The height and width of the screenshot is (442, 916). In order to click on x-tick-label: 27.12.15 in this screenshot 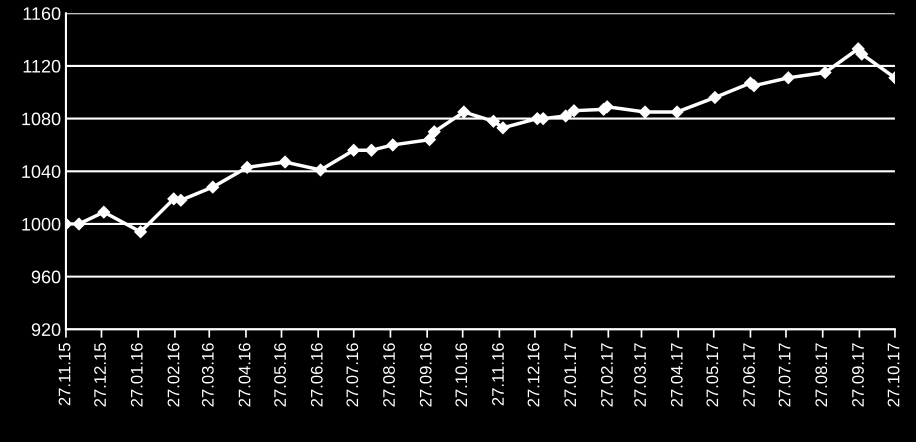, I will do `click(100, 375)`.